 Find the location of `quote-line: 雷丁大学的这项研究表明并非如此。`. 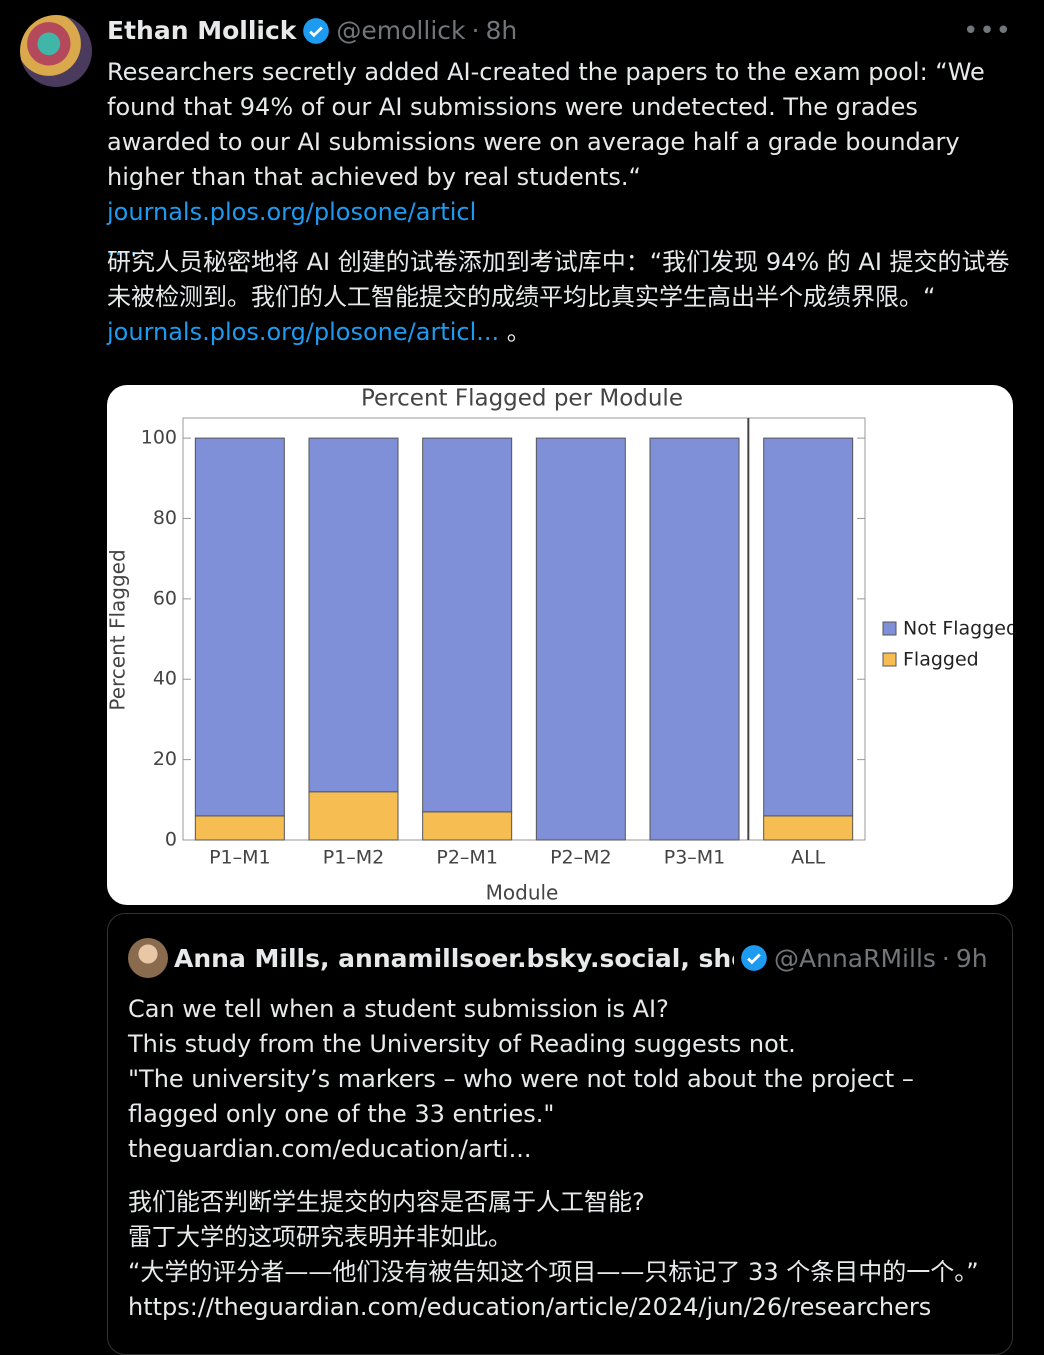

quote-line: 雷丁大学的这项研究表明并非如此。 is located at coordinates (320, 1237).